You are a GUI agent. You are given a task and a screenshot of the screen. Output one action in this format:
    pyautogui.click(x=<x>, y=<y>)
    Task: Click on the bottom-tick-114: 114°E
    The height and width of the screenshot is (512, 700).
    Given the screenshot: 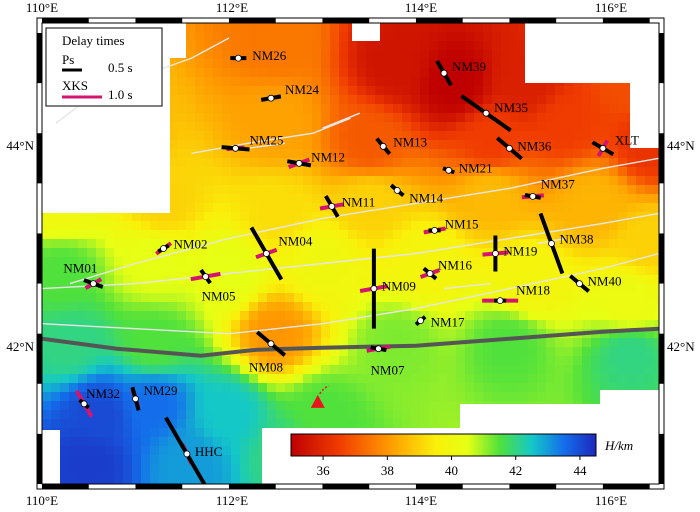 What is the action you would take?
    pyautogui.click(x=421, y=500)
    